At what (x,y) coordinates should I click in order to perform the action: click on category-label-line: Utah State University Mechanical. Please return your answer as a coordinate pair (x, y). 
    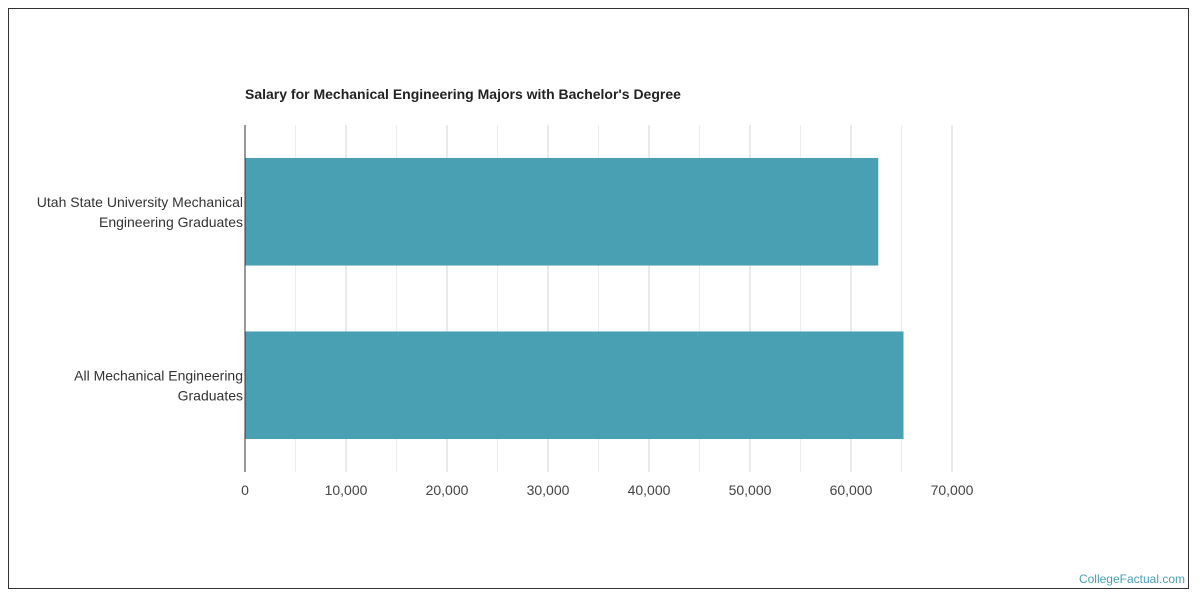
    Looking at the image, I should click on (140, 202).